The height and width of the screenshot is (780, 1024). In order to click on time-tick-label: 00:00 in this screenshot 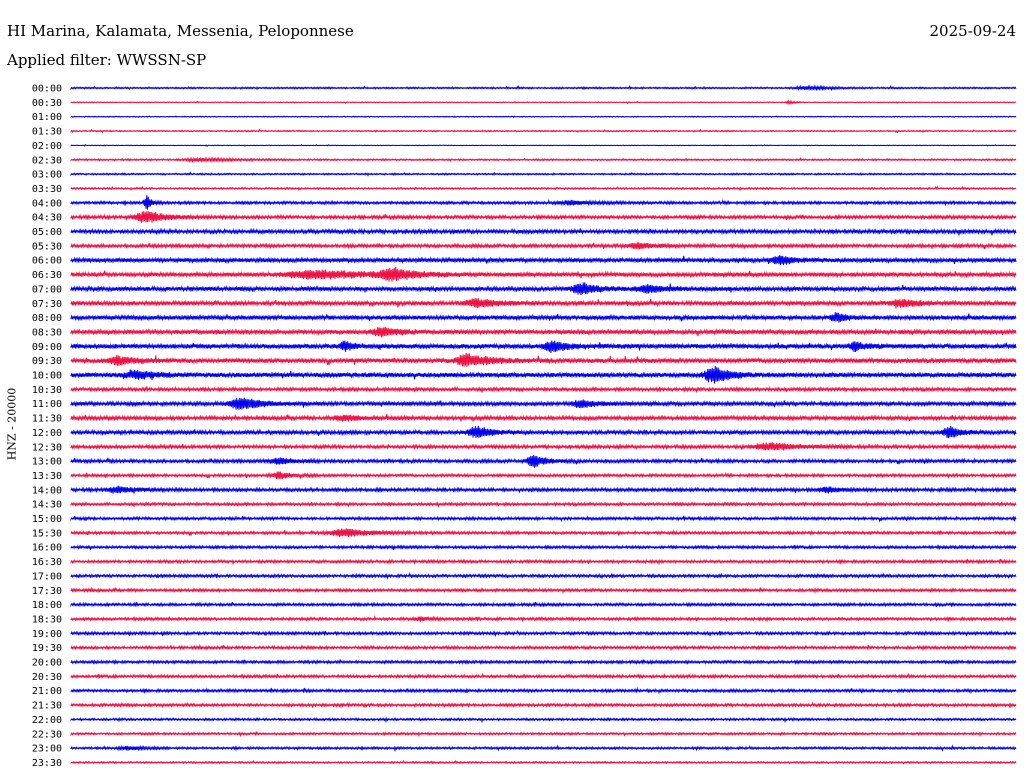, I will do `click(47, 89)`.